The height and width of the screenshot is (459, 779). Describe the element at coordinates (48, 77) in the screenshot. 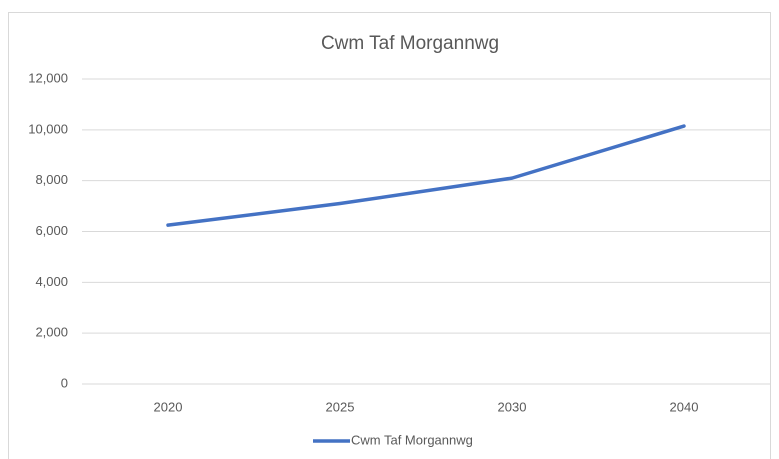

I see `y-tick-label: 12,000` at that location.